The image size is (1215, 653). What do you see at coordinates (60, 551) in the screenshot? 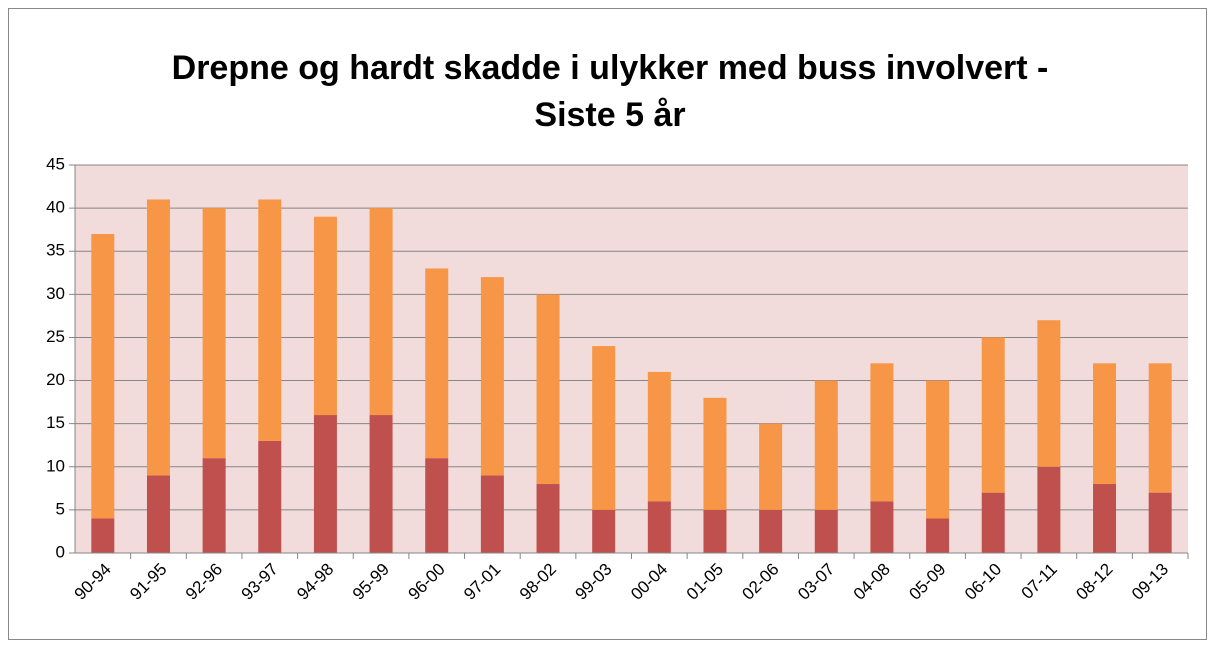
I see `y-tick-label: 0` at bounding box center [60, 551].